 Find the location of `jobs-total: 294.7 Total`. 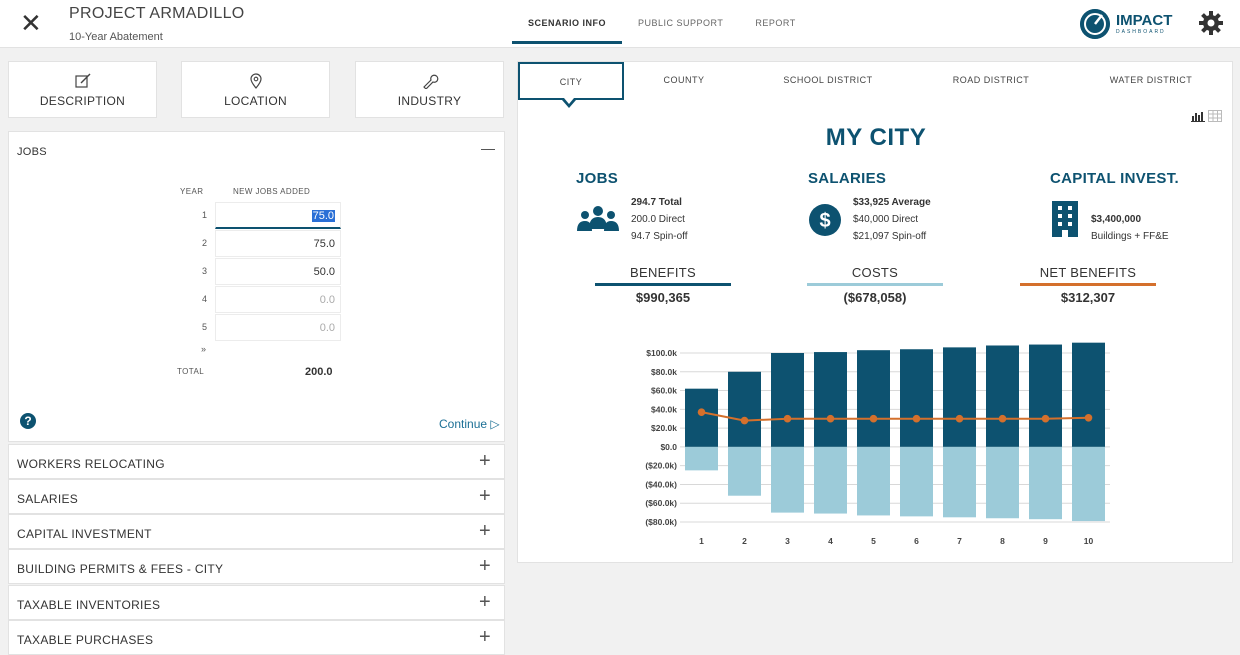

jobs-total: 294.7 Total is located at coordinates (656, 202).